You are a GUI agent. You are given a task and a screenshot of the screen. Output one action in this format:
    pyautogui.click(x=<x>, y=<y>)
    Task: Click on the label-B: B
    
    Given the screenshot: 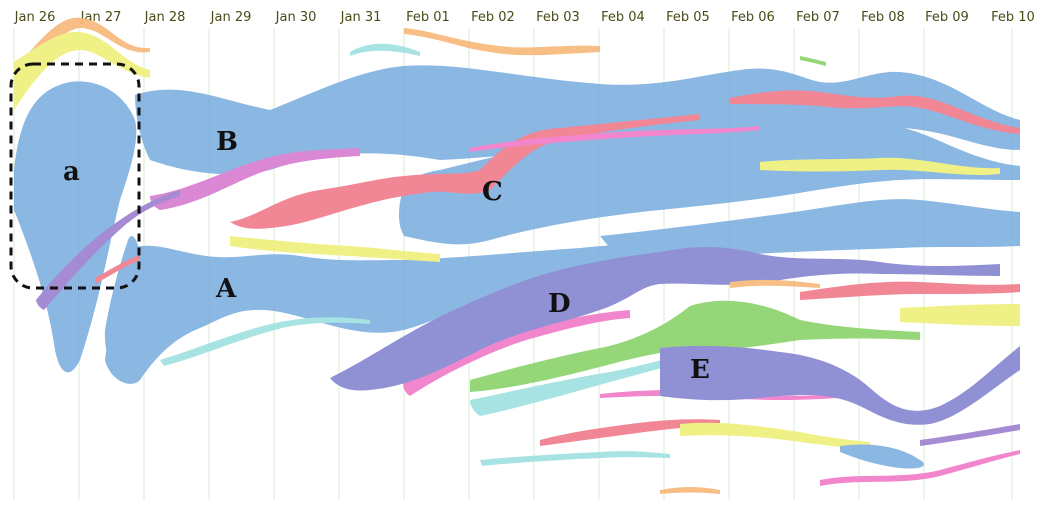 What is the action you would take?
    pyautogui.click(x=227, y=142)
    